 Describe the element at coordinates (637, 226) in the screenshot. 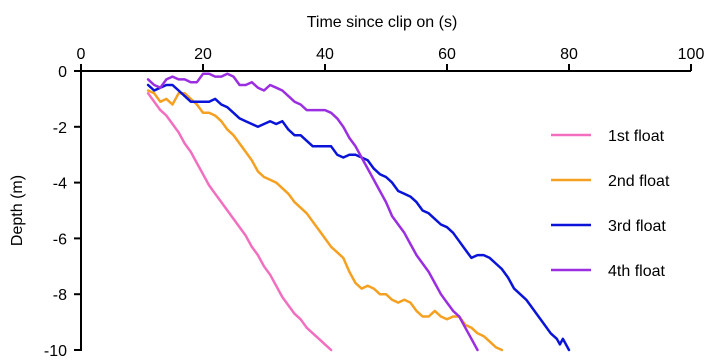

I see `legend-label-3: 3rd float` at that location.